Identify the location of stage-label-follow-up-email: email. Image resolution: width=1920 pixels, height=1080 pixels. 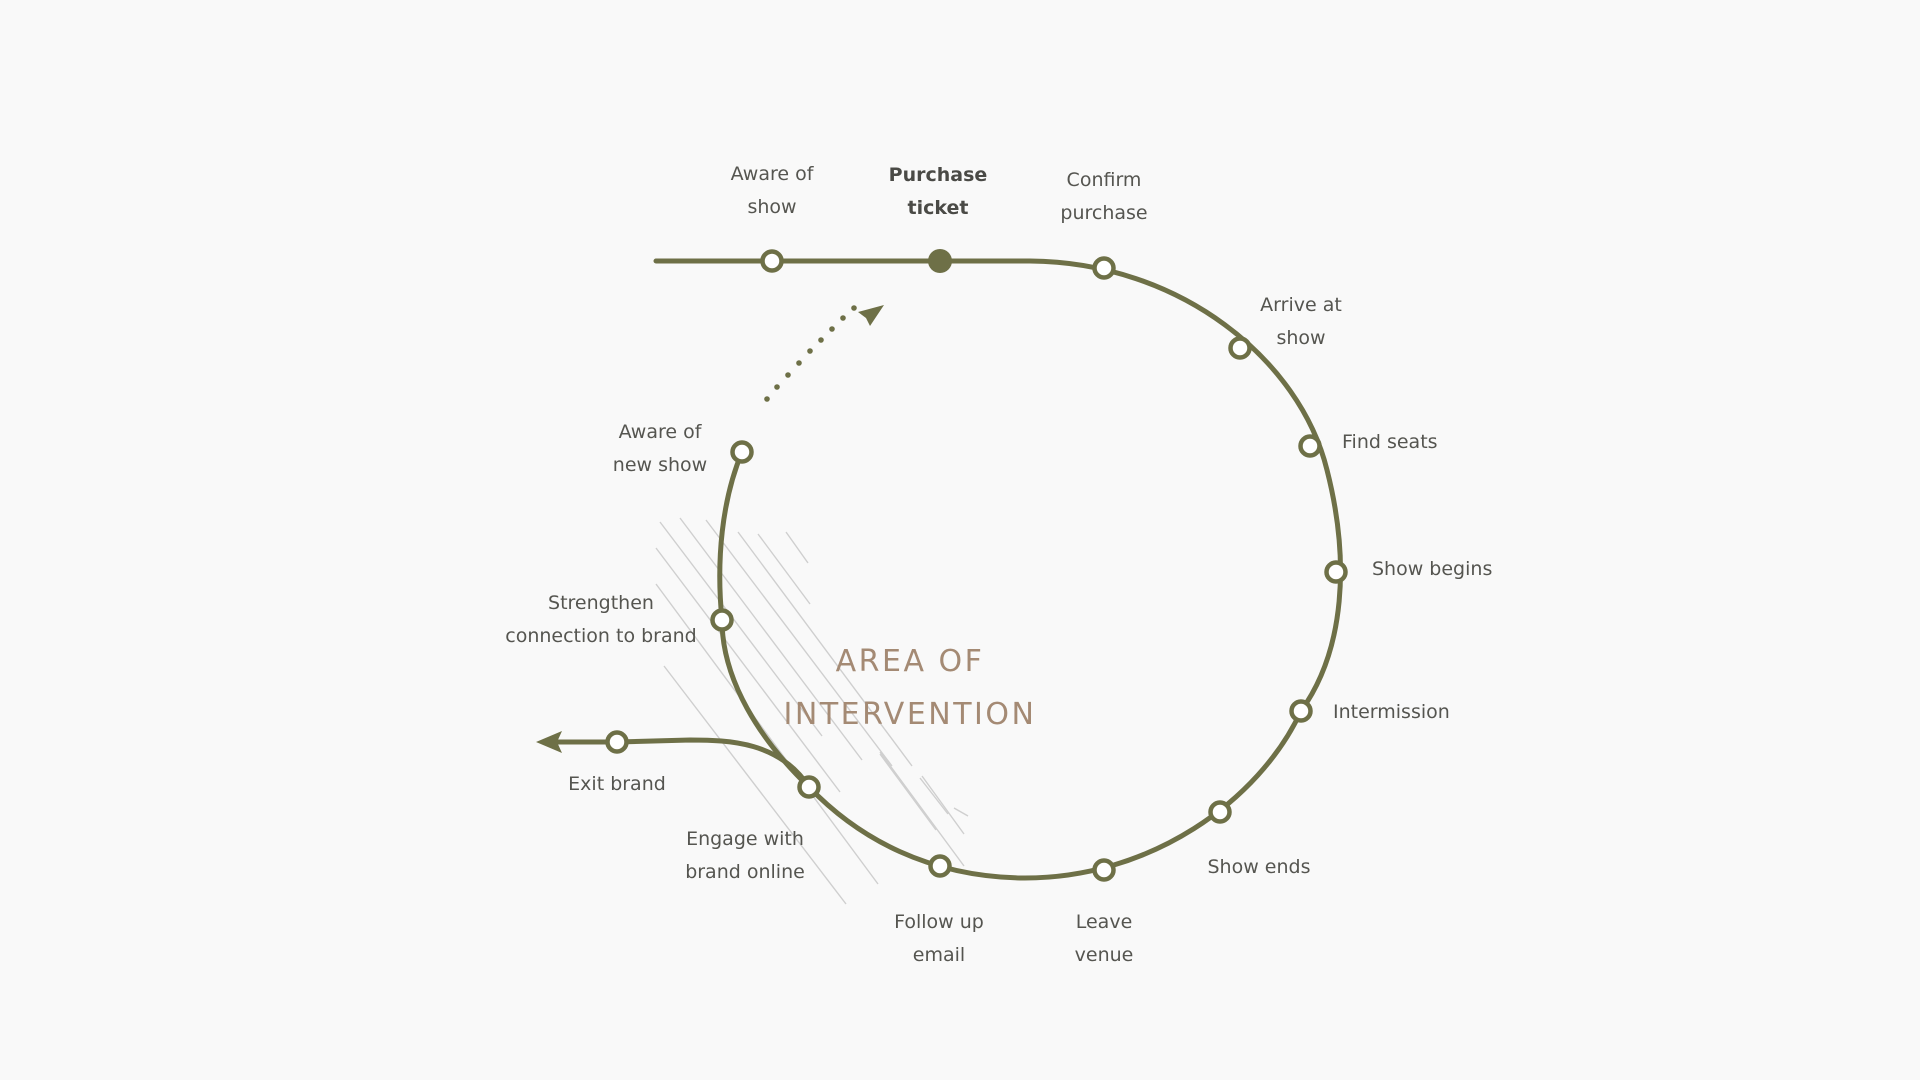
(939, 955).